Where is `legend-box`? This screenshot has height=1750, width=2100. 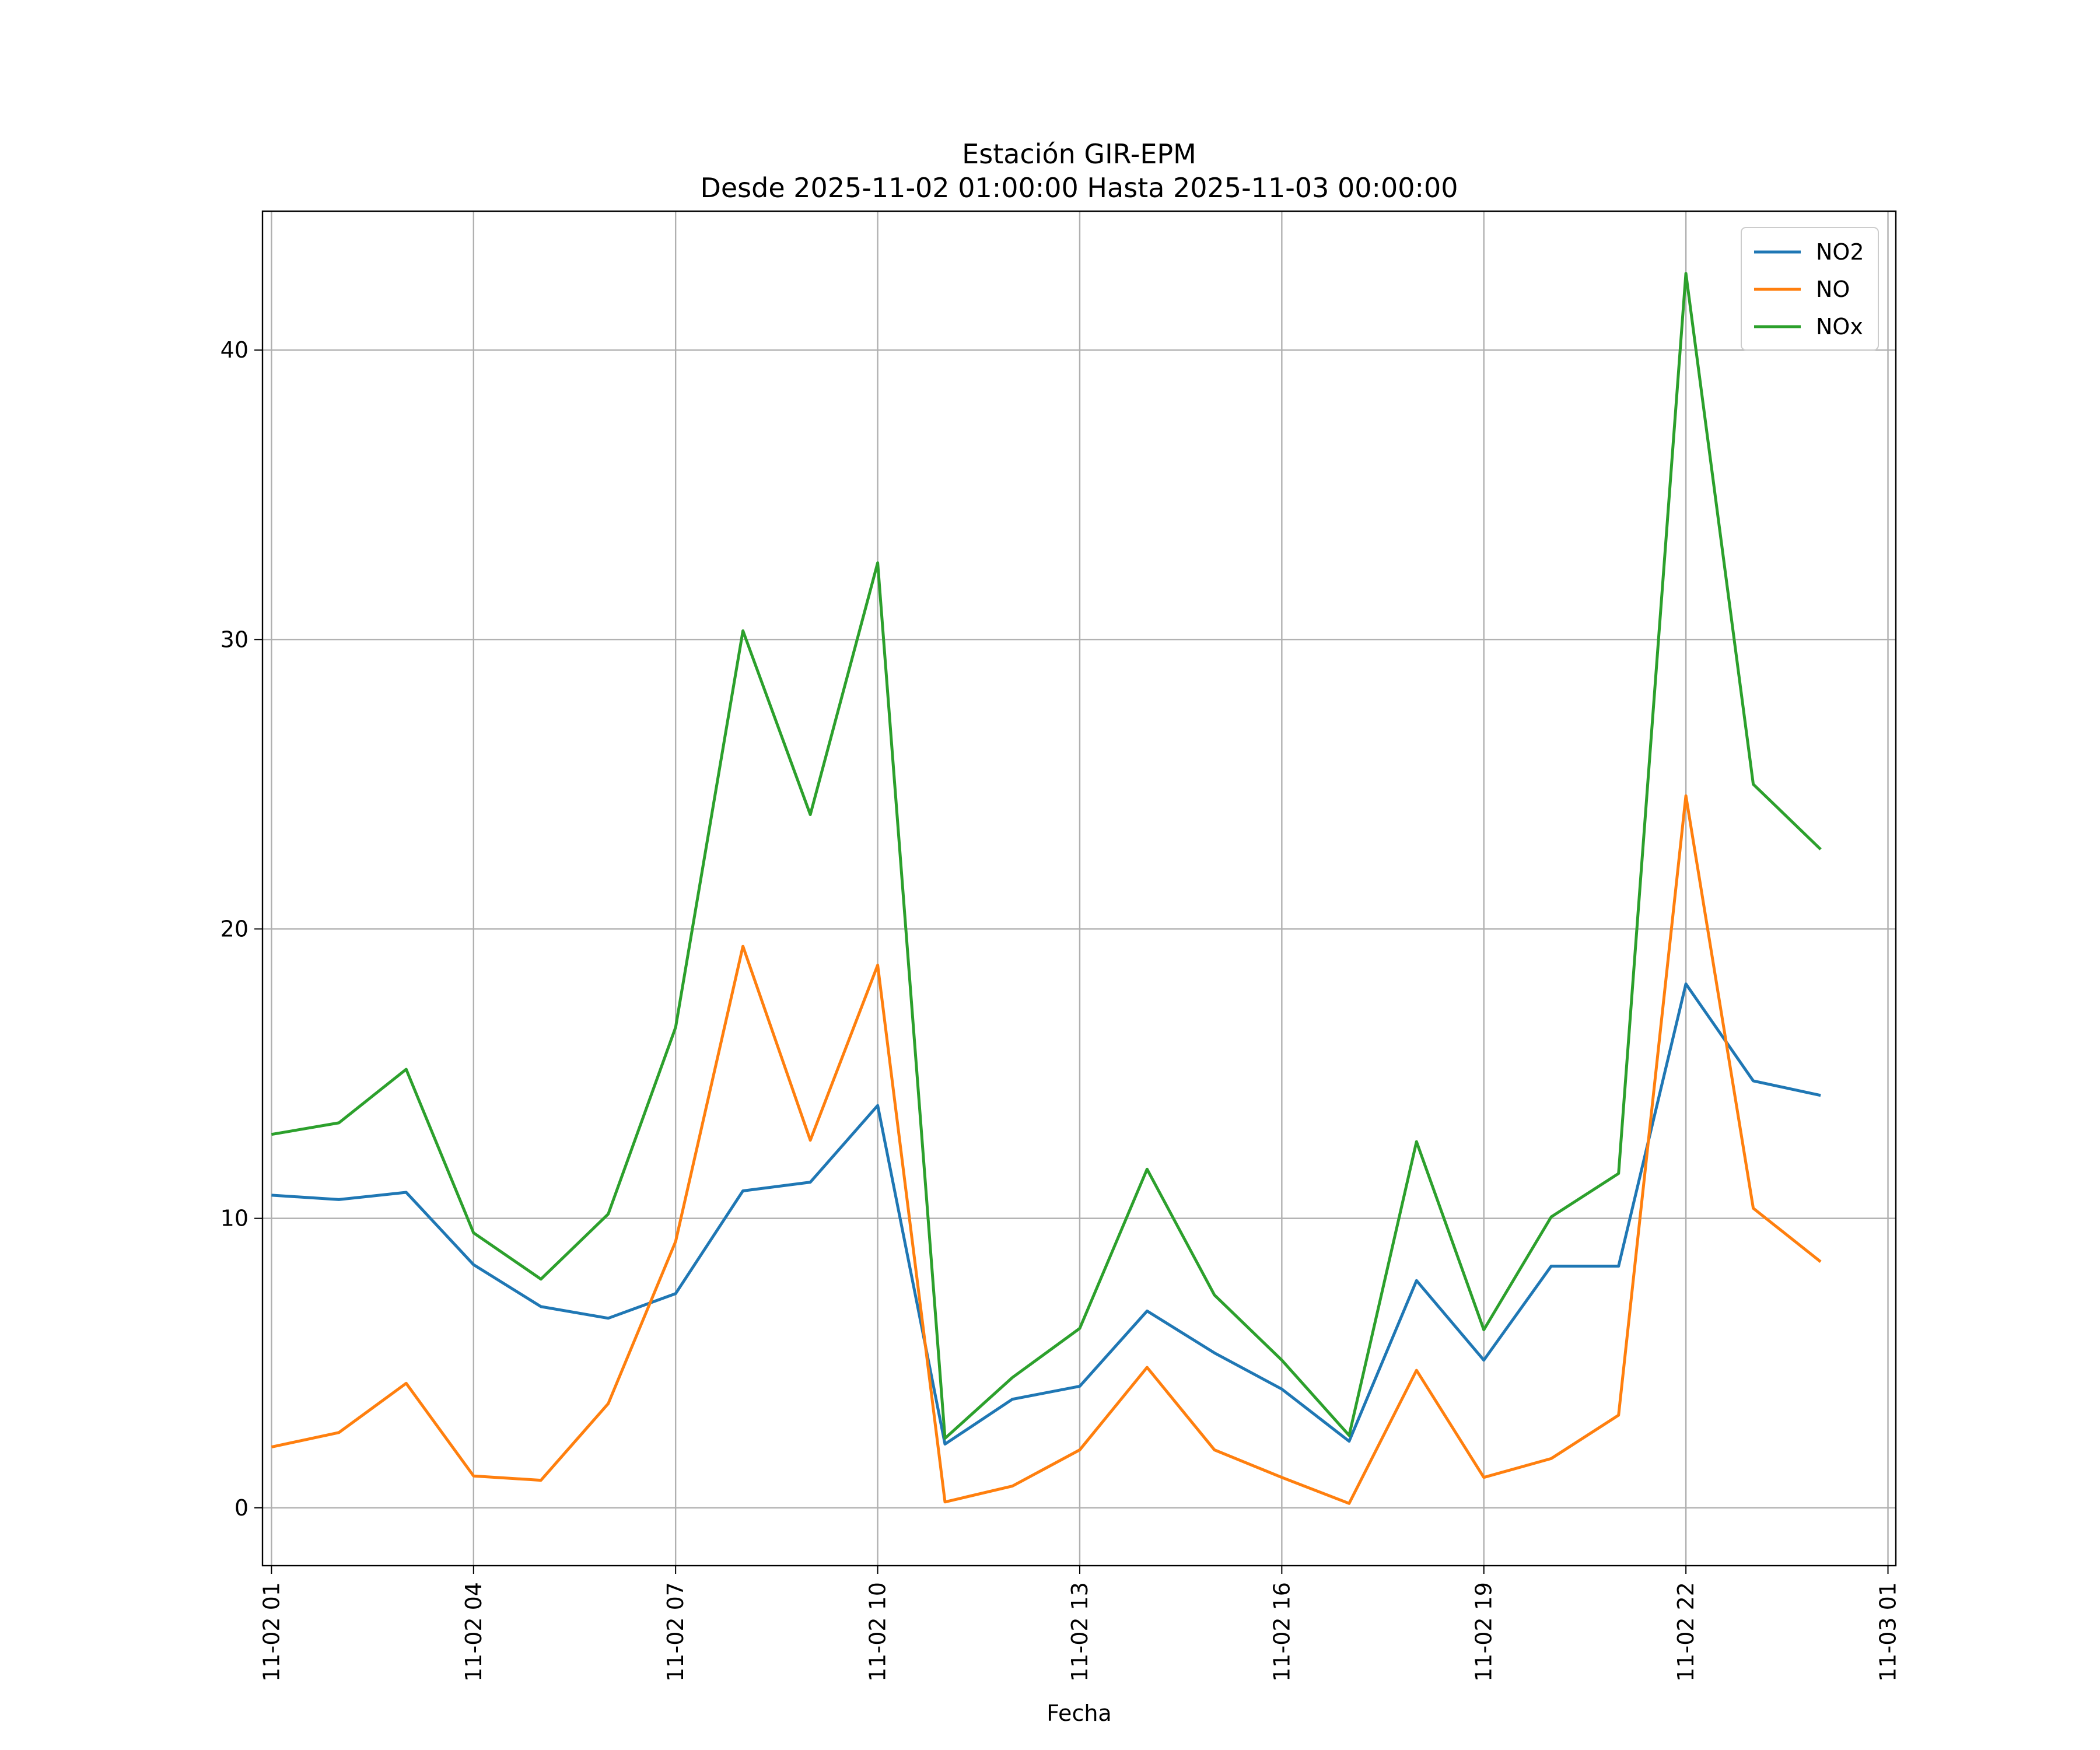
legend-box is located at coordinates (1810, 289).